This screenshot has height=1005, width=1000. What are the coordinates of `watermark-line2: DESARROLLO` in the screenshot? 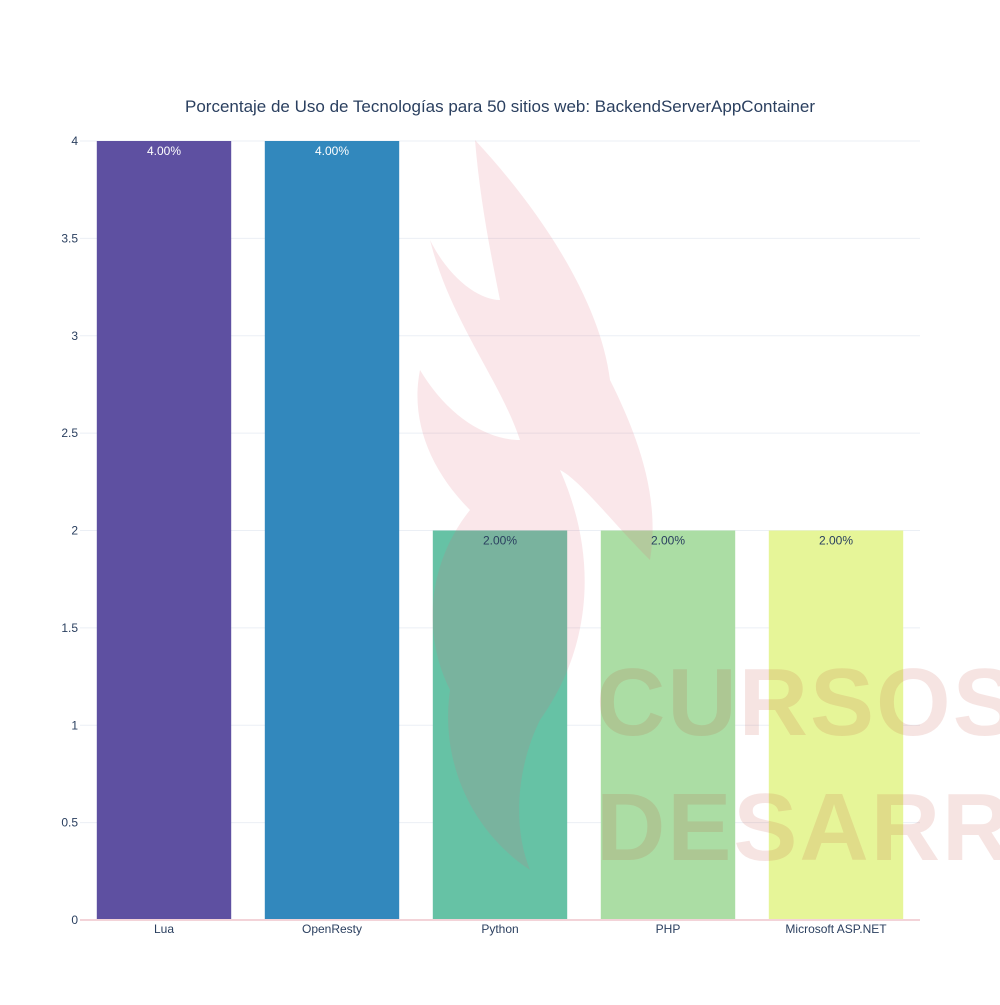 It's located at (798, 827).